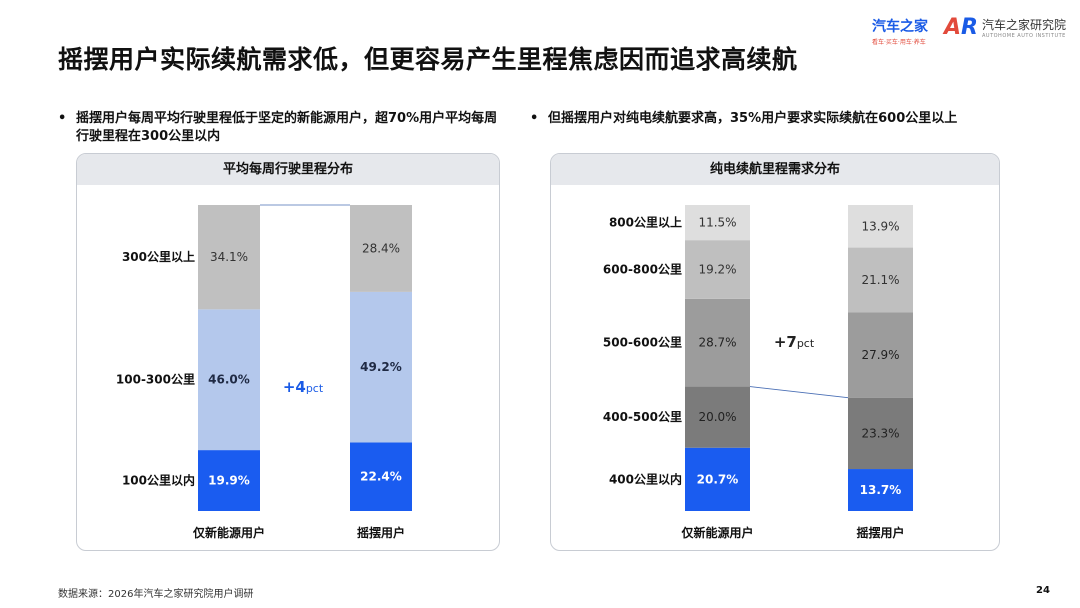  I want to click on segment-label: 300公里以上, so click(158, 256).